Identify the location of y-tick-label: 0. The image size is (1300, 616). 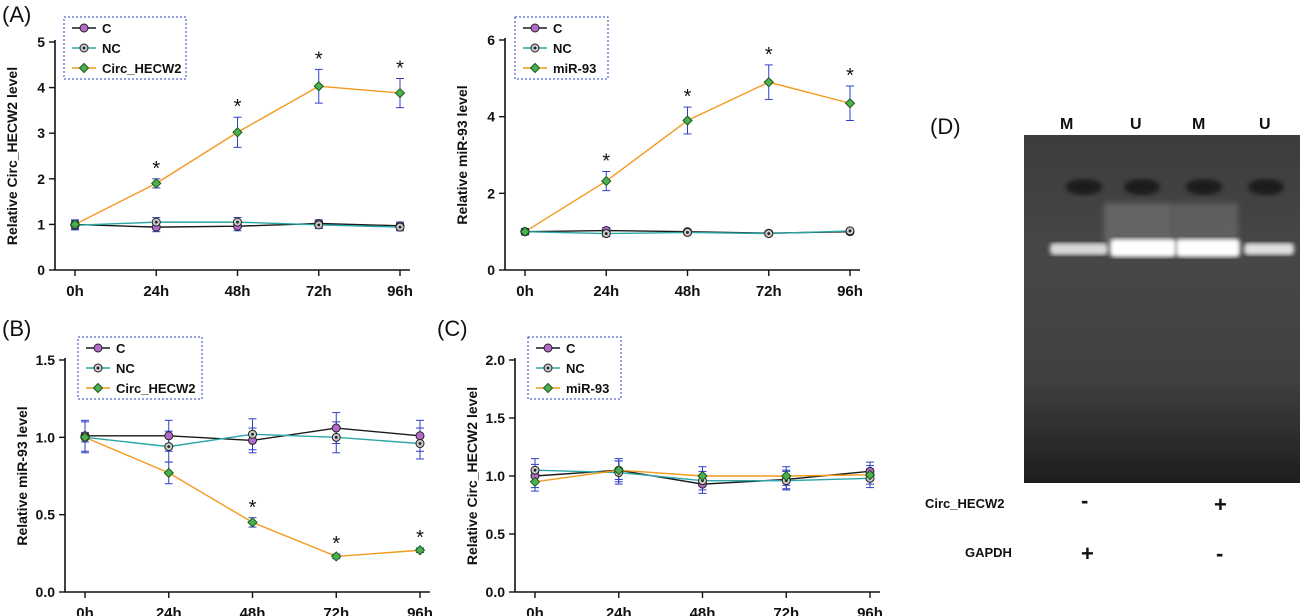
(491, 270).